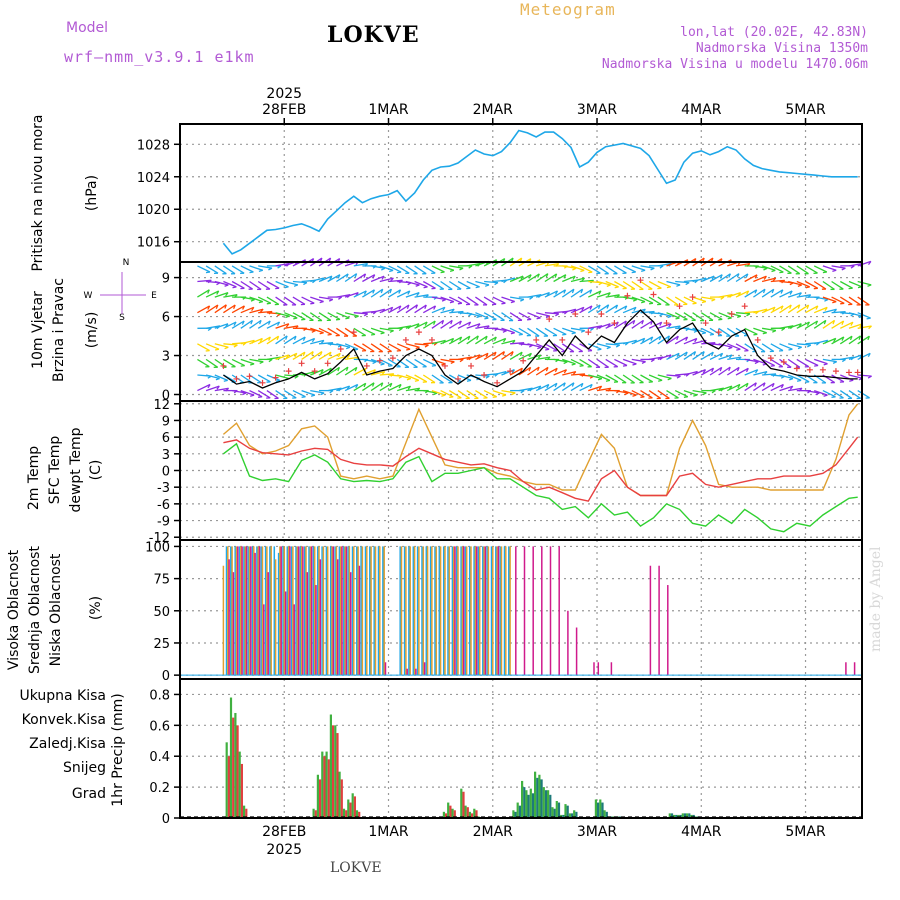 The height and width of the screenshot is (900, 900). What do you see at coordinates (166, 455) in the screenshot?
I see `y-tick-label: 3` at bounding box center [166, 455].